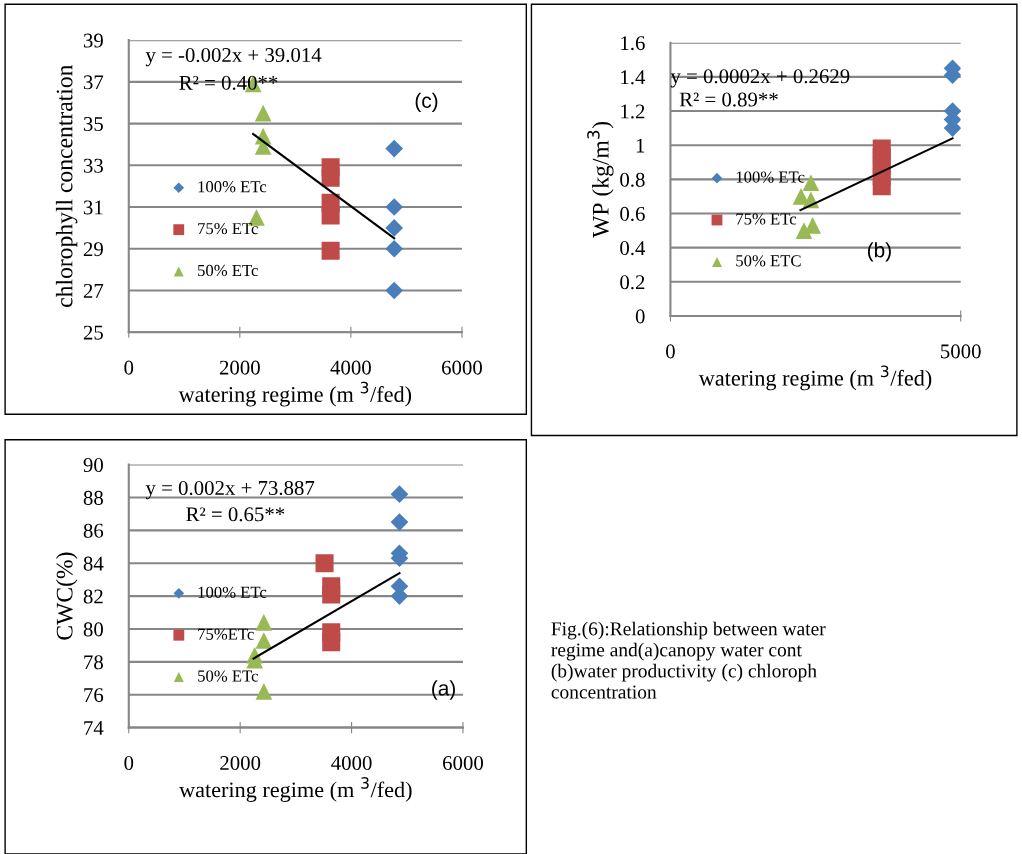 This screenshot has height=854, width=1022. What do you see at coordinates (600, 179) in the screenshot?
I see `y-axis-title: WP (kg/m$^{3}$)` at bounding box center [600, 179].